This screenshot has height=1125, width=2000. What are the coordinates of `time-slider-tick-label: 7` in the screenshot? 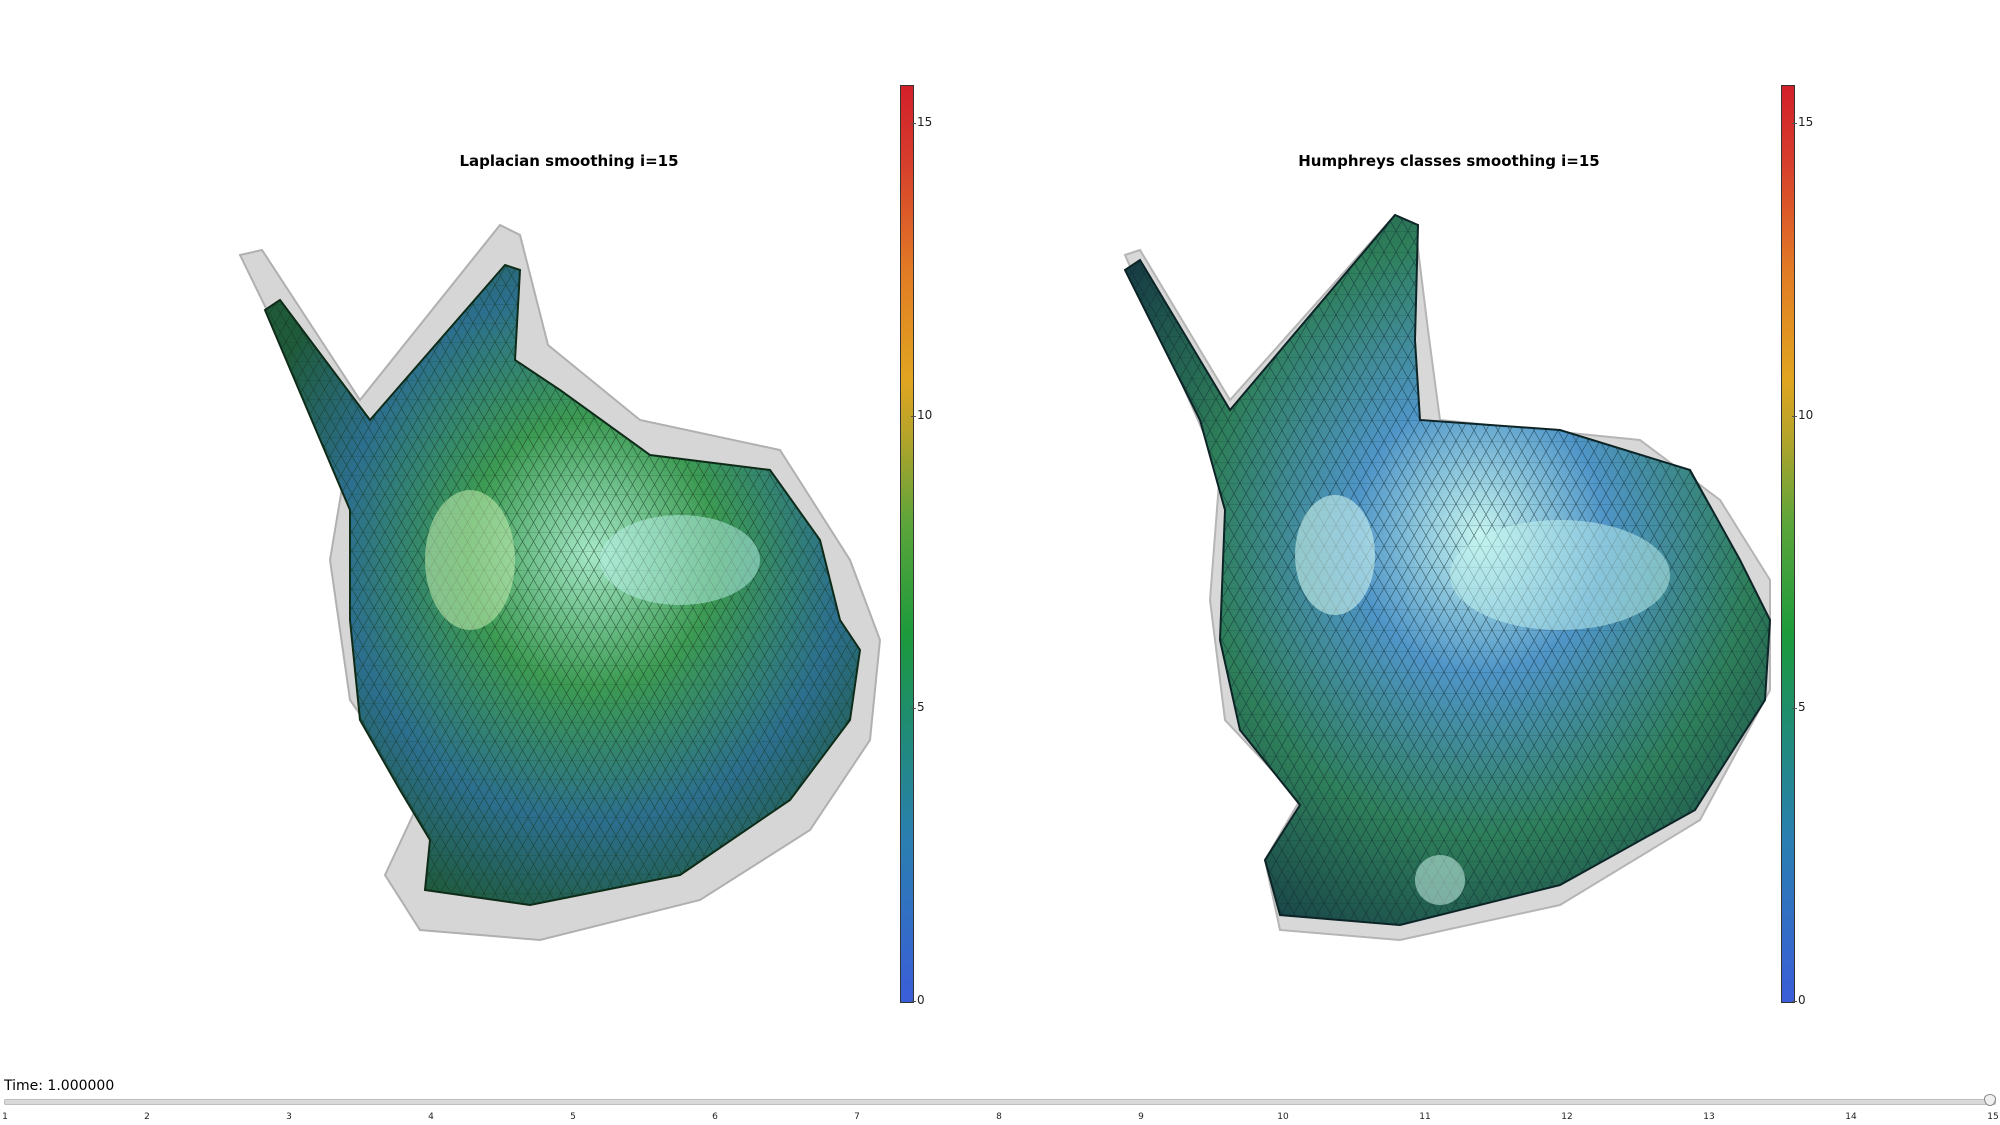 It's located at (857, 1117).